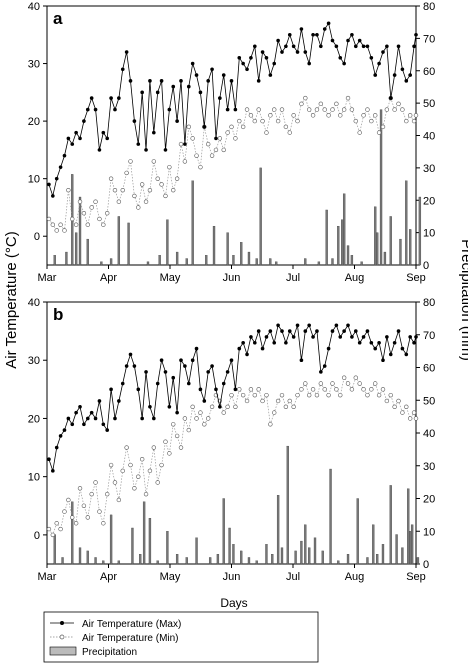 Image resolution: width=468 pixels, height=665 pixels. I want to click on x-tick-label: Aug, so click(355, 278).